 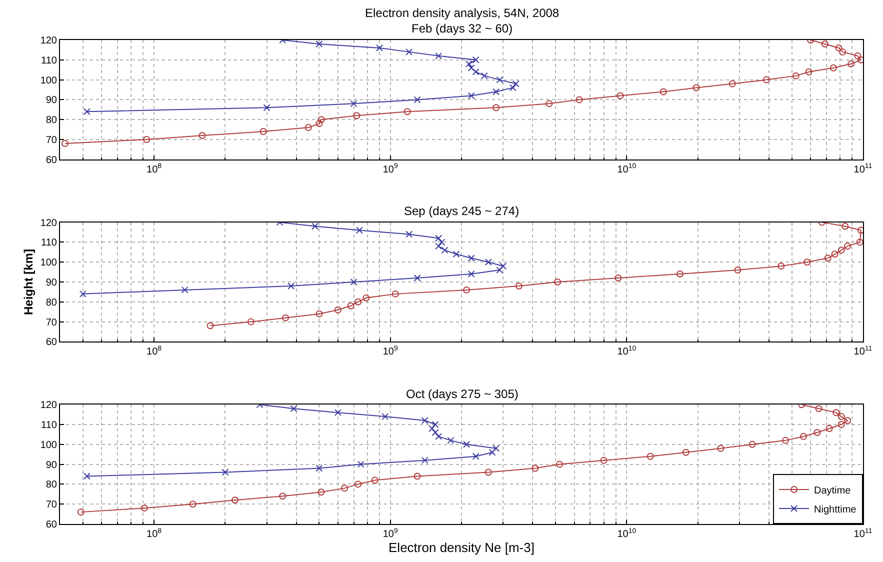 What do you see at coordinates (29, 281) in the screenshot?
I see `y-axis-title: Height [km]` at bounding box center [29, 281].